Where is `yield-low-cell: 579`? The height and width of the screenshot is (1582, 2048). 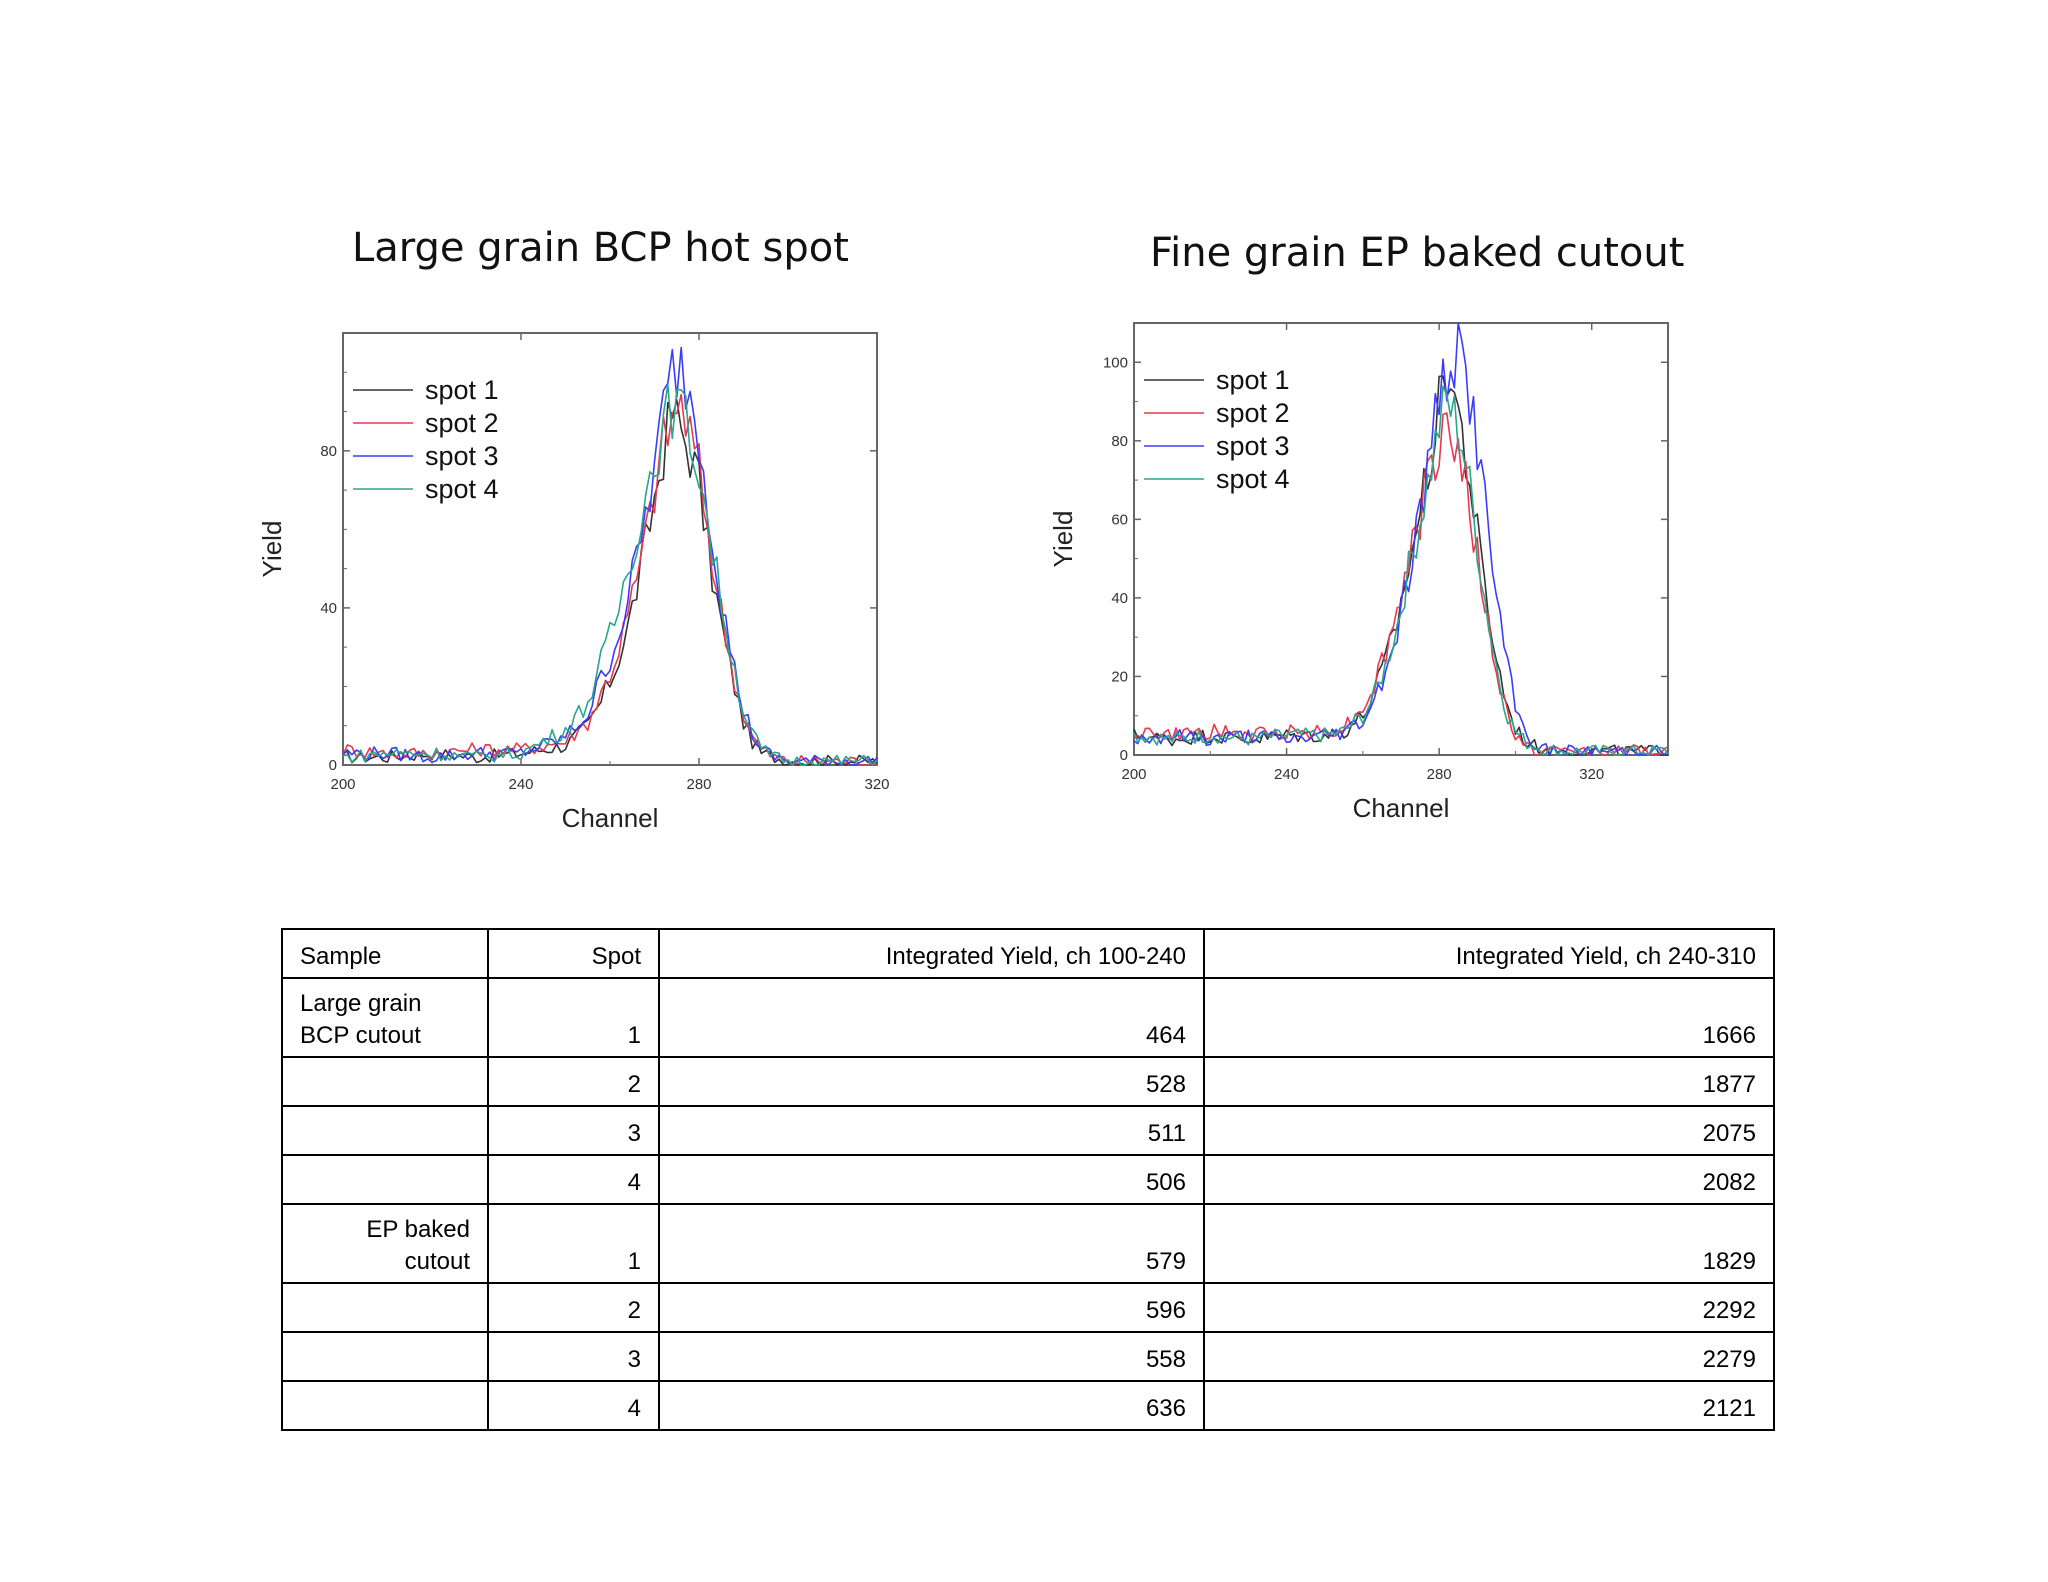 yield-low-cell: 579 is located at coordinates (931, 1243).